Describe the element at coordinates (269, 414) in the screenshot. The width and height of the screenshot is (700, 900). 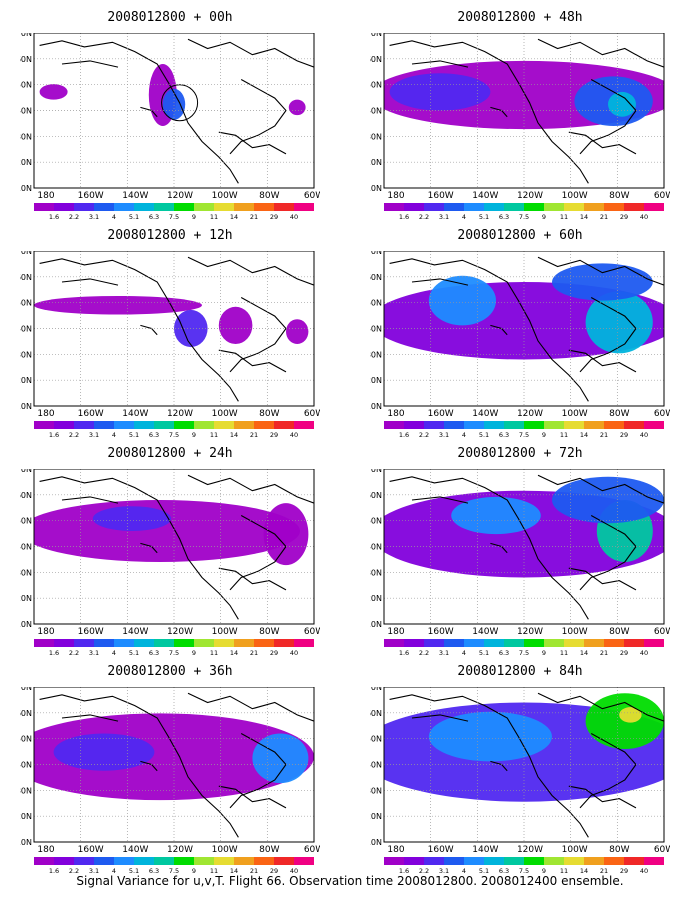
I see `lon-label: 80W` at that location.